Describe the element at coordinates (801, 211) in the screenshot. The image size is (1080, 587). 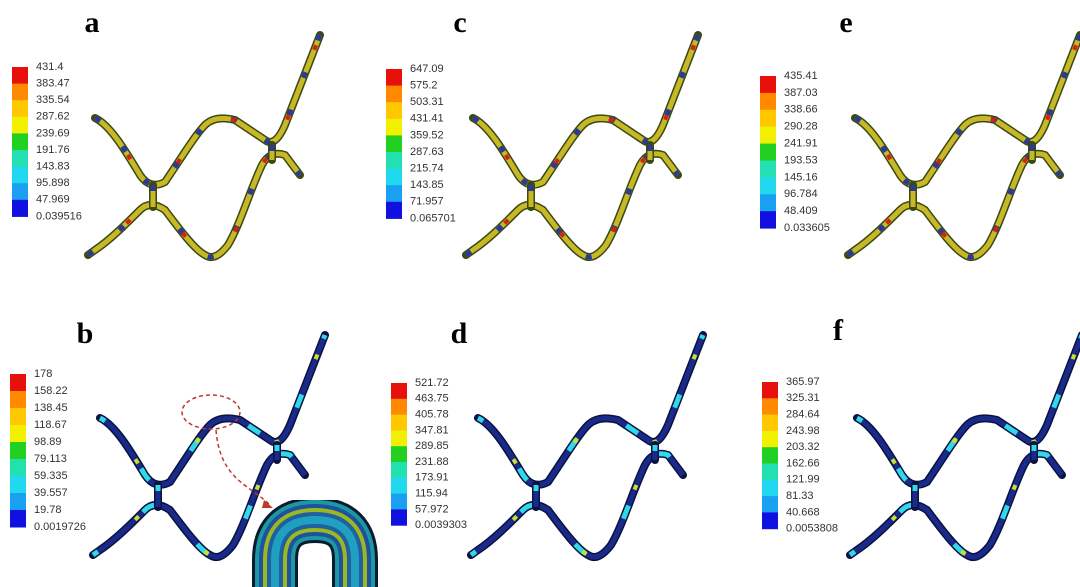
I see `legend-label: 48.409` at that location.